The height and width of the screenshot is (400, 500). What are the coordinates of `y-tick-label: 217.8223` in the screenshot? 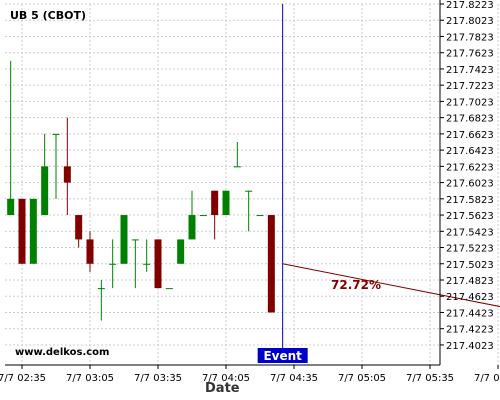 It's located at (470, 5).